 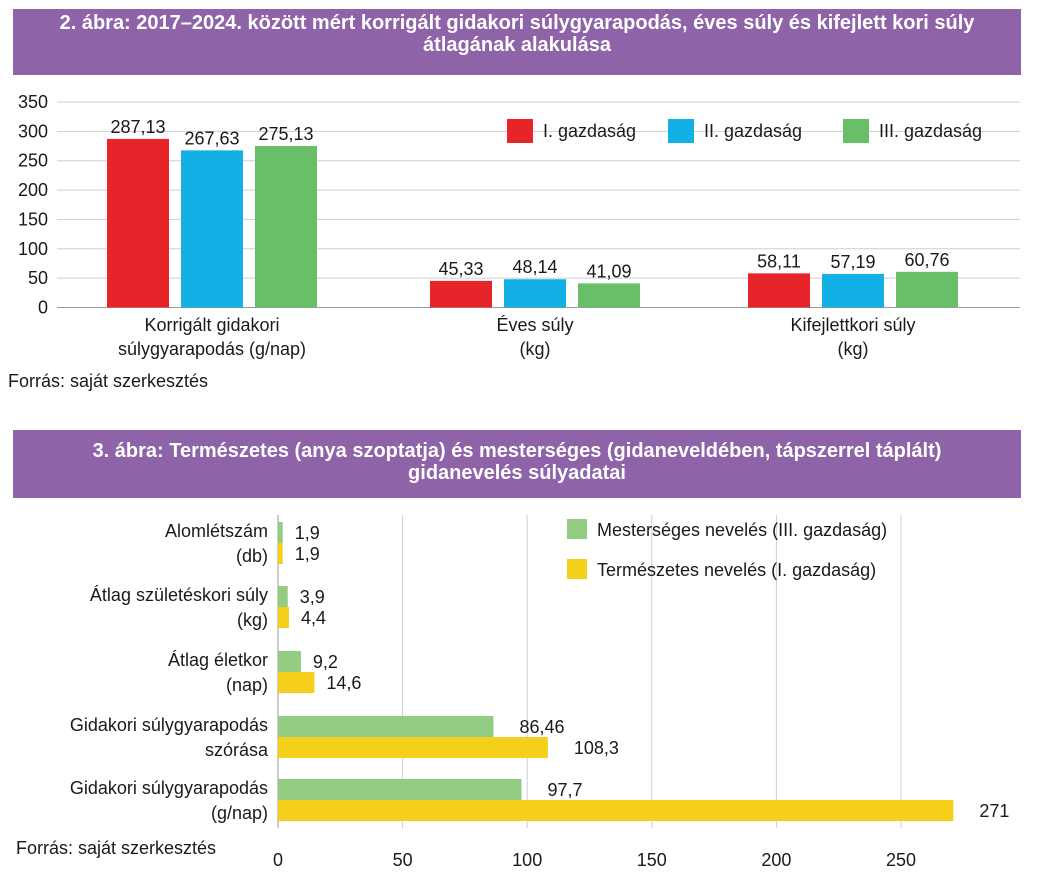 I want to click on data-label: 97,7, so click(x=564, y=790).